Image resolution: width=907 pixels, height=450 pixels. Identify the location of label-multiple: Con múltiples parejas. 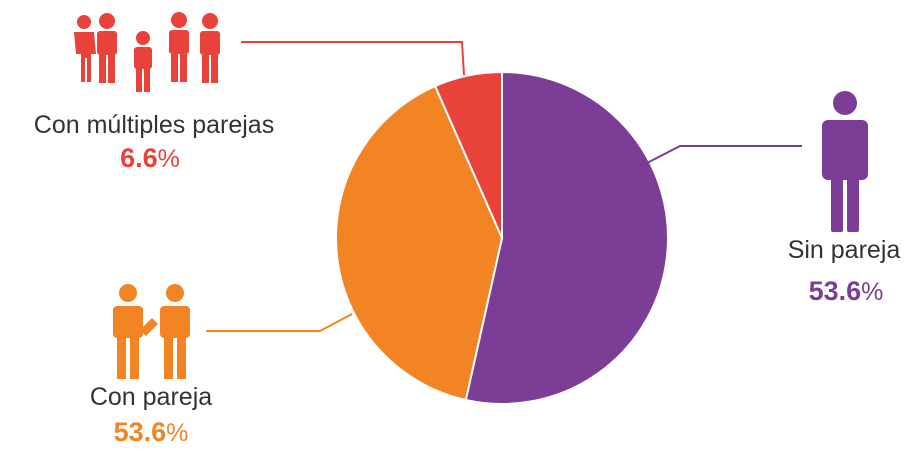
(154, 125).